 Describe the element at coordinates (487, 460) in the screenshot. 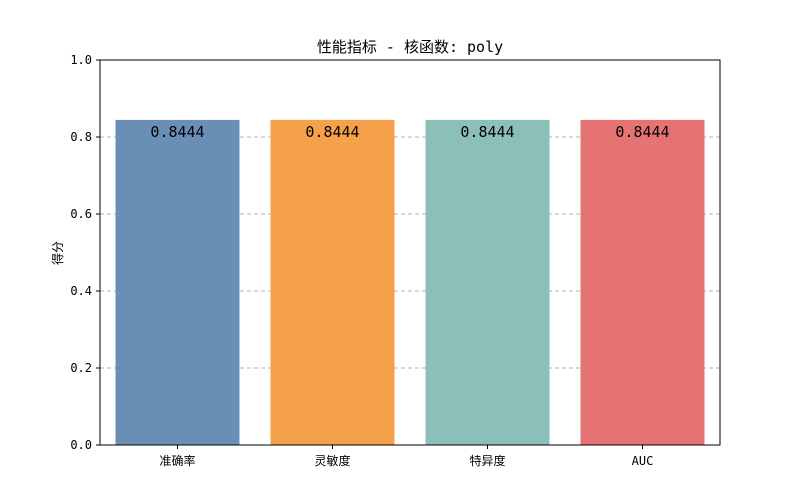

I see `x-tick-label: 特异度` at that location.